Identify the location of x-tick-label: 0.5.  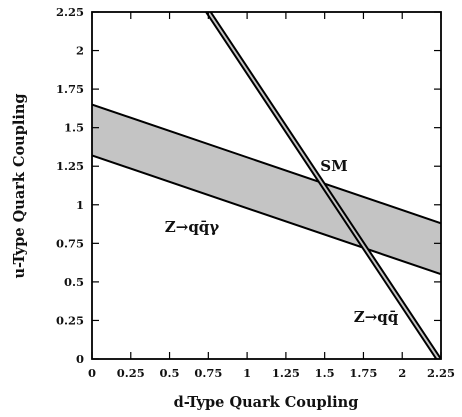
(170, 373).